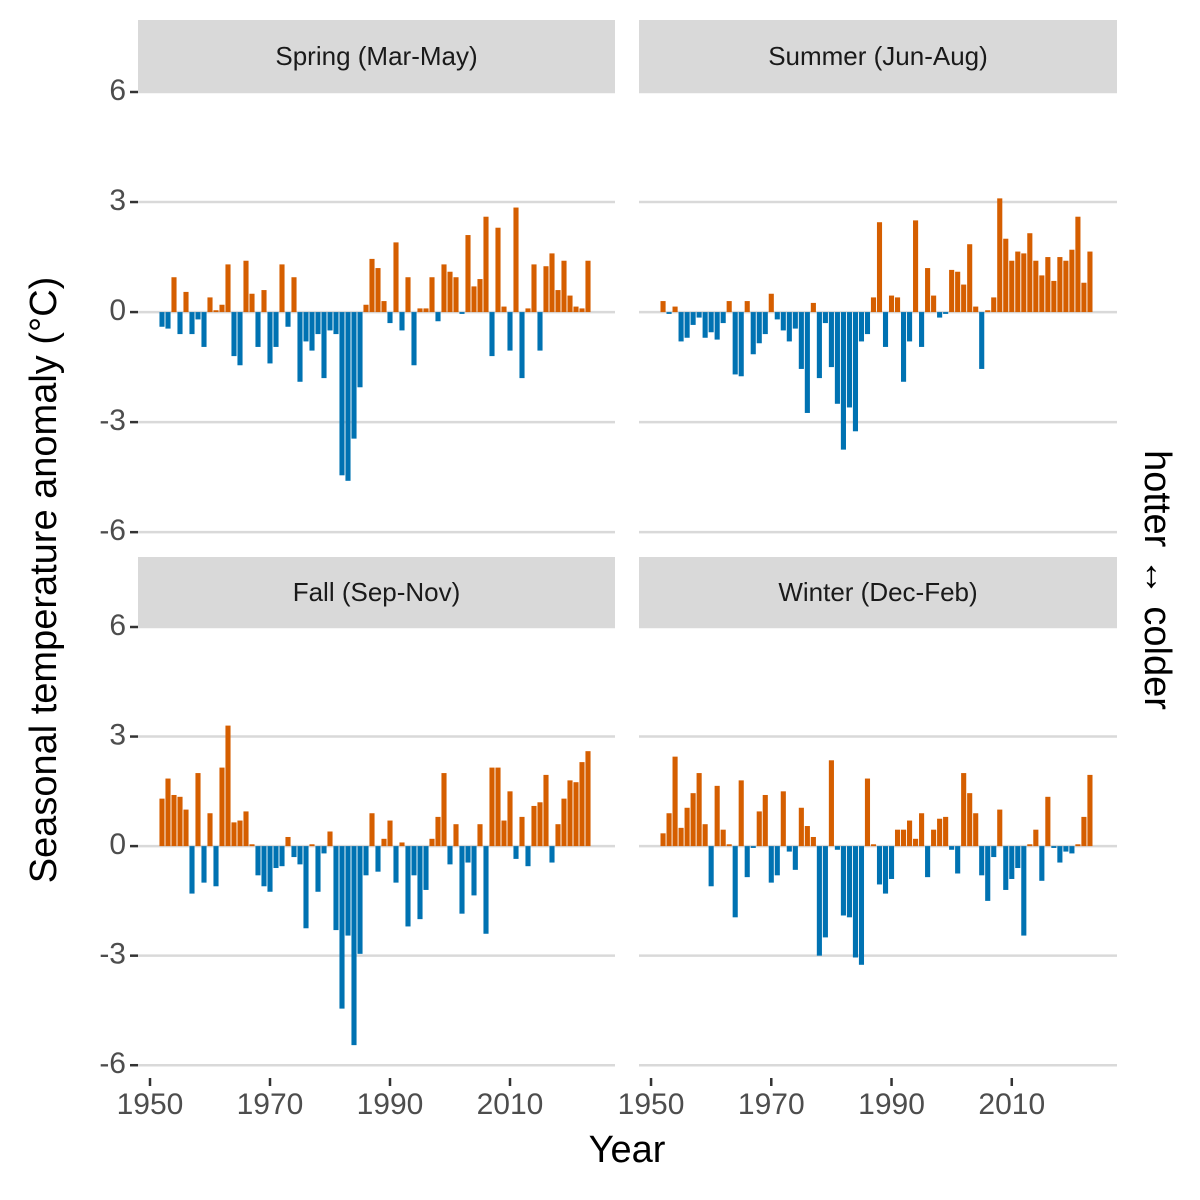 Image resolution: width=1200 pixels, height=1200 pixels. I want to click on x-tick-label: 1990, so click(891, 1104).